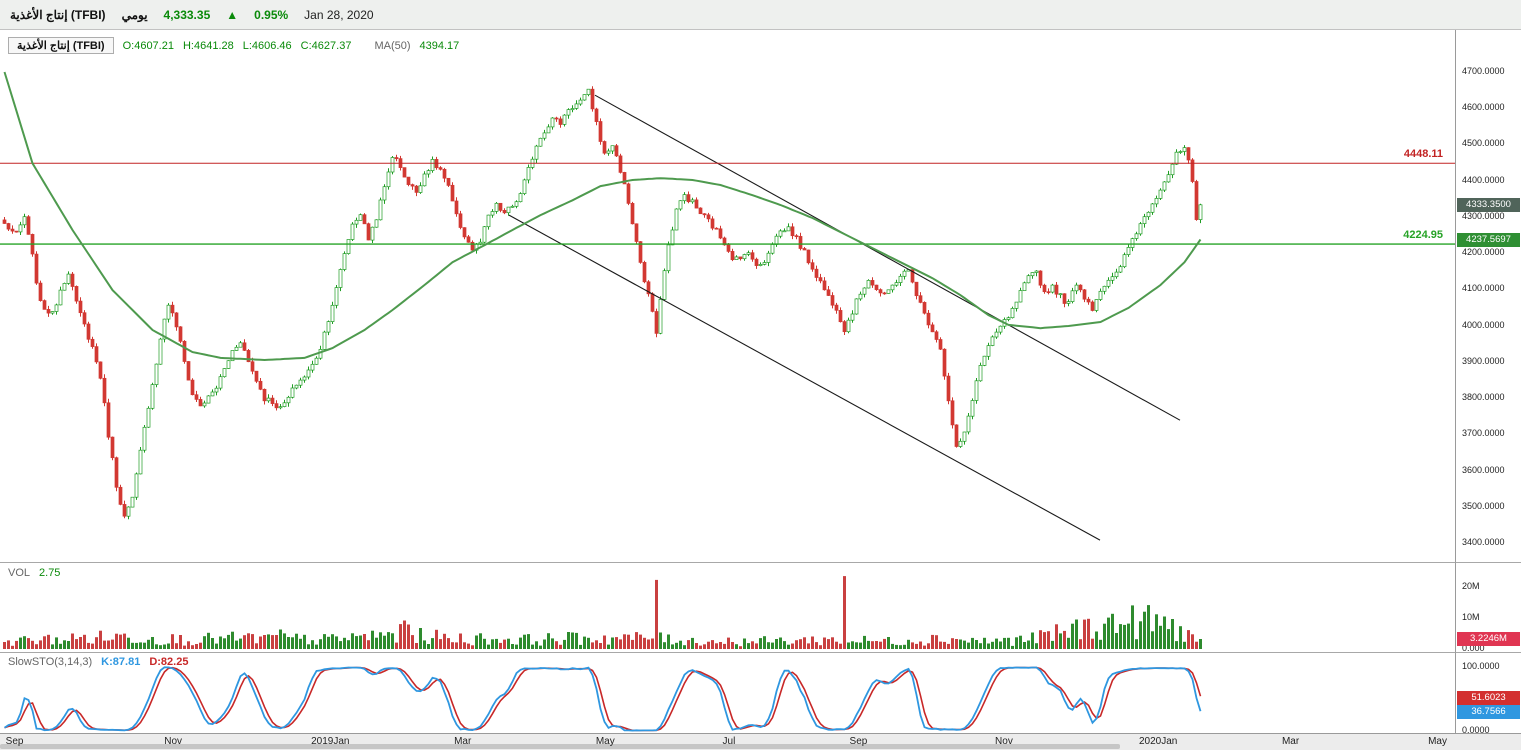 The width and height of the screenshot is (1521, 750). I want to click on legend-open: O:4607.21, so click(148, 45).